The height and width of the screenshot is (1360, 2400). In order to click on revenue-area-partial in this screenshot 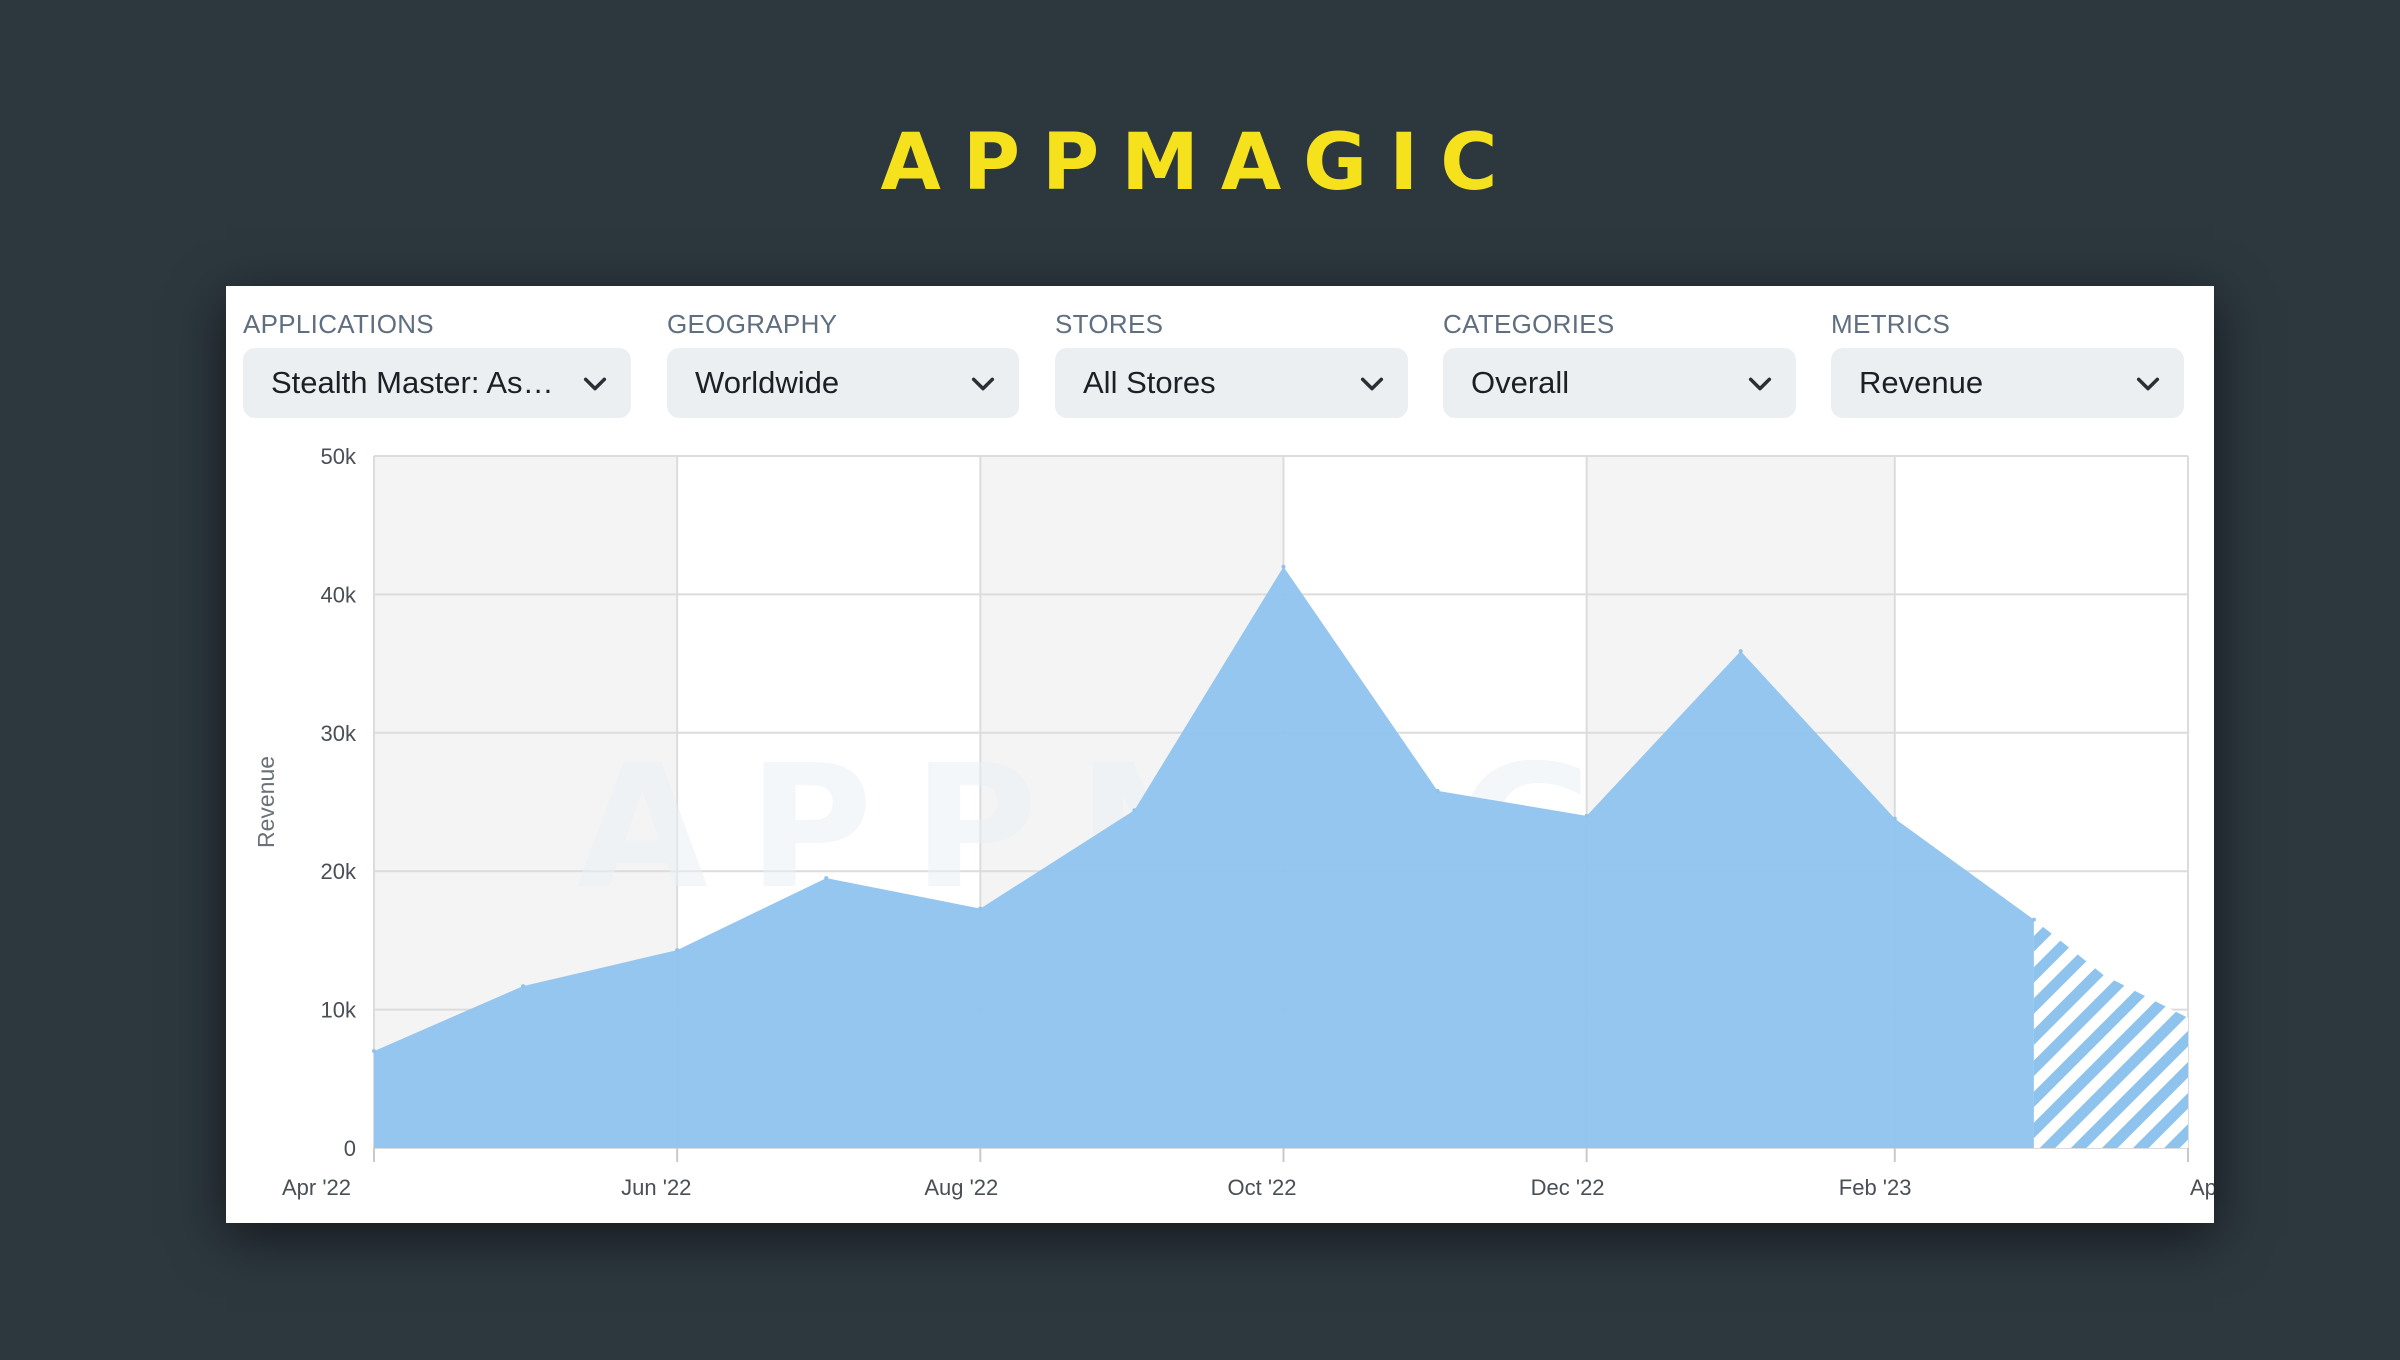, I will do `click(2110, 1033)`.